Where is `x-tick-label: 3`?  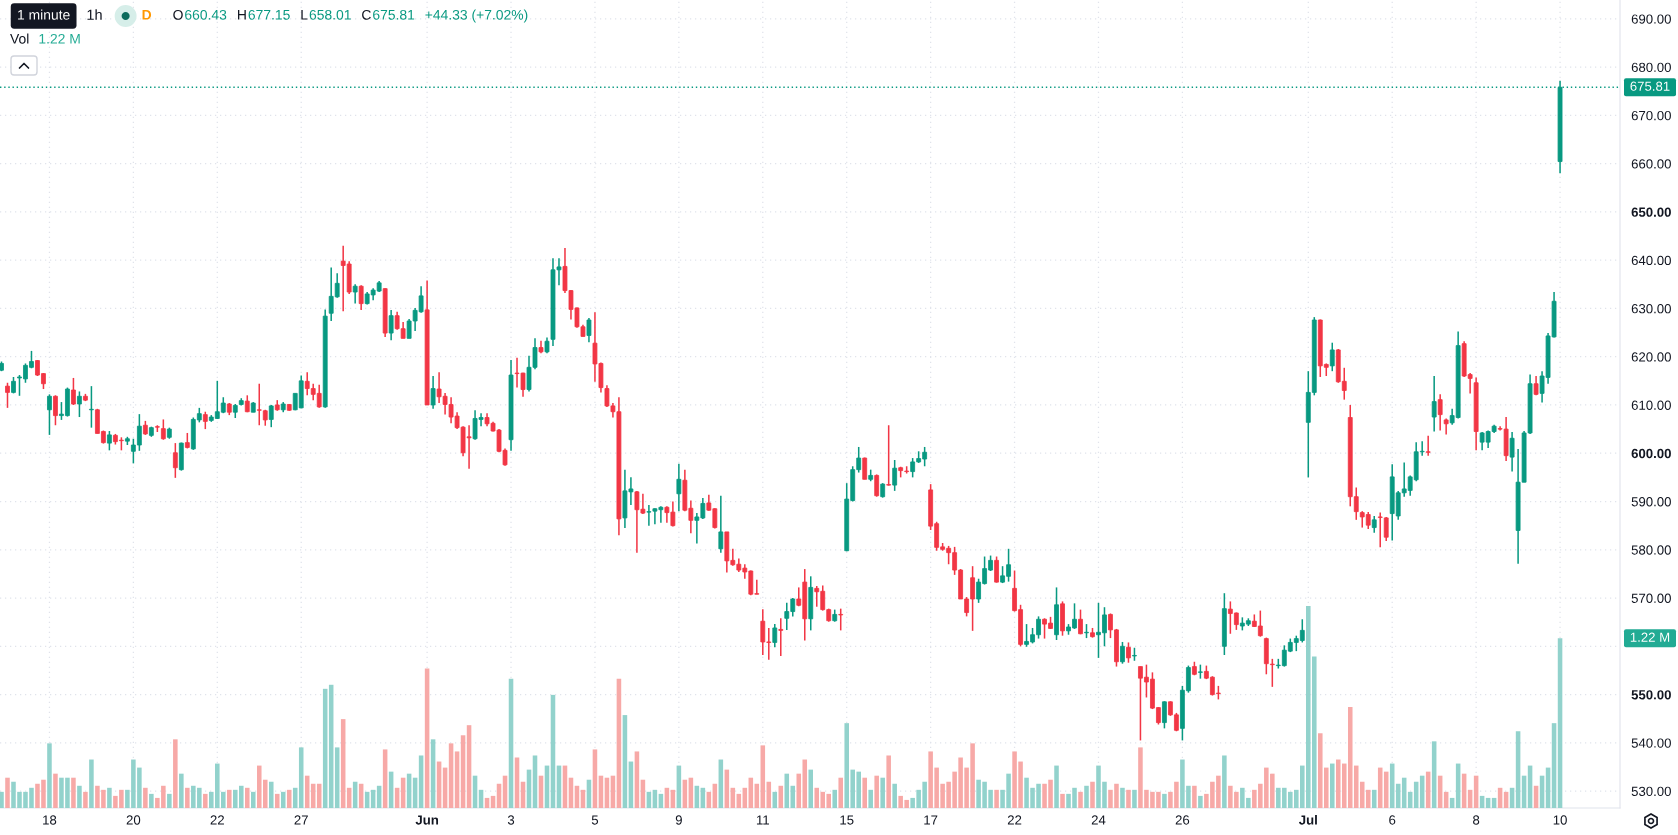 x-tick-label: 3 is located at coordinates (511, 820).